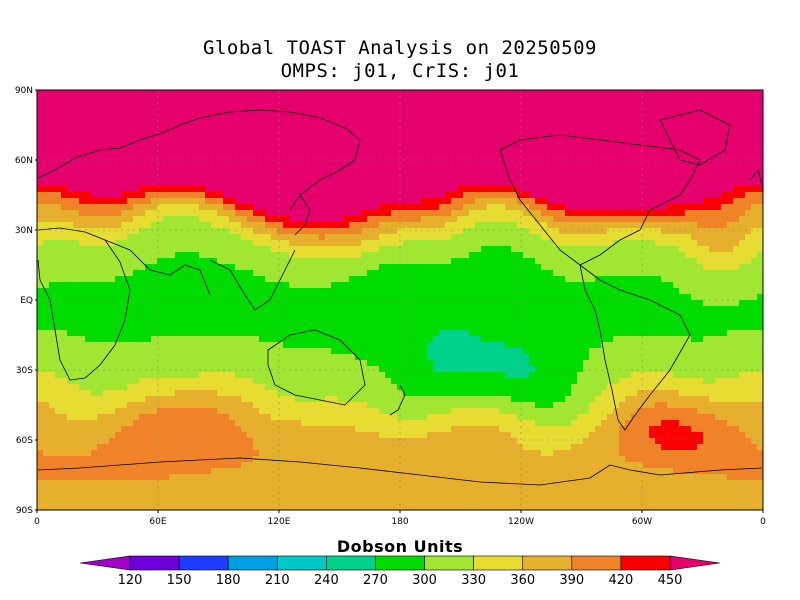 Image resolution: width=800 pixels, height=600 pixels. What do you see at coordinates (24, 231) in the screenshot?
I see `lat-tick-label: 30N` at bounding box center [24, 231].